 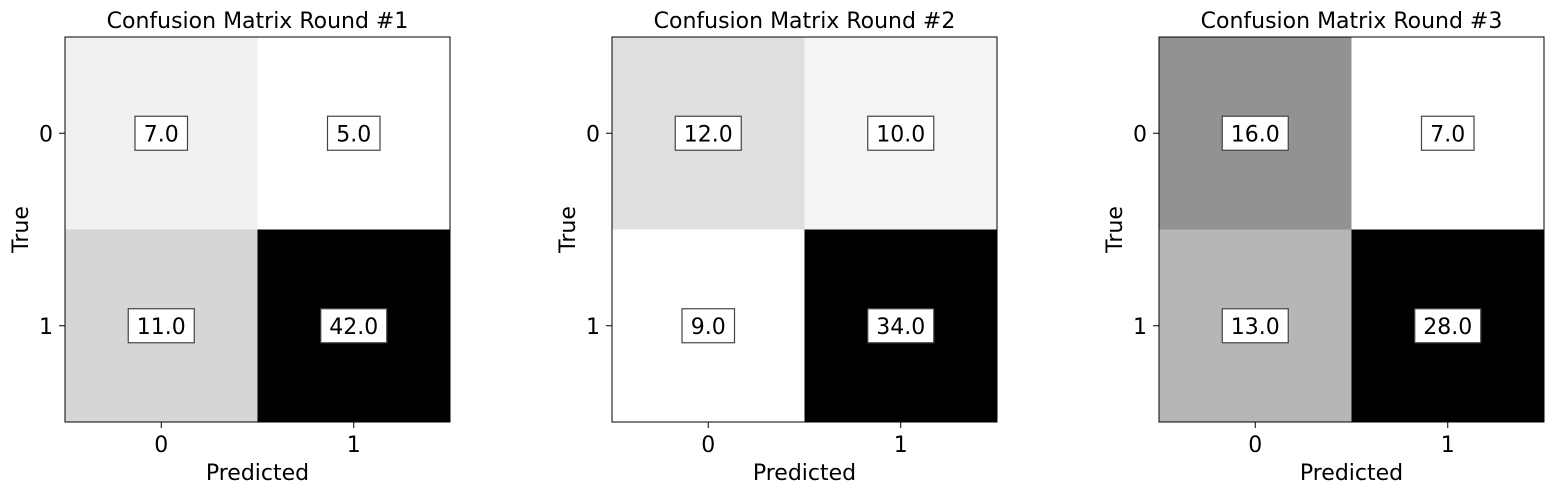 What do you see at coordinates (1352, 21) in the screenshot?
I see `chart-title: Confusion Matrix Round #3` at bounding box center [1352, 21].